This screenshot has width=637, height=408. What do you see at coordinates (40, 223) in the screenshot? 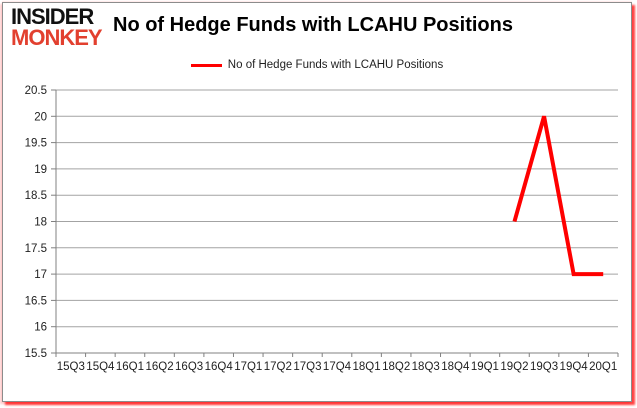
I see `y-tick-label: 18` at bounding box center [40, 223].